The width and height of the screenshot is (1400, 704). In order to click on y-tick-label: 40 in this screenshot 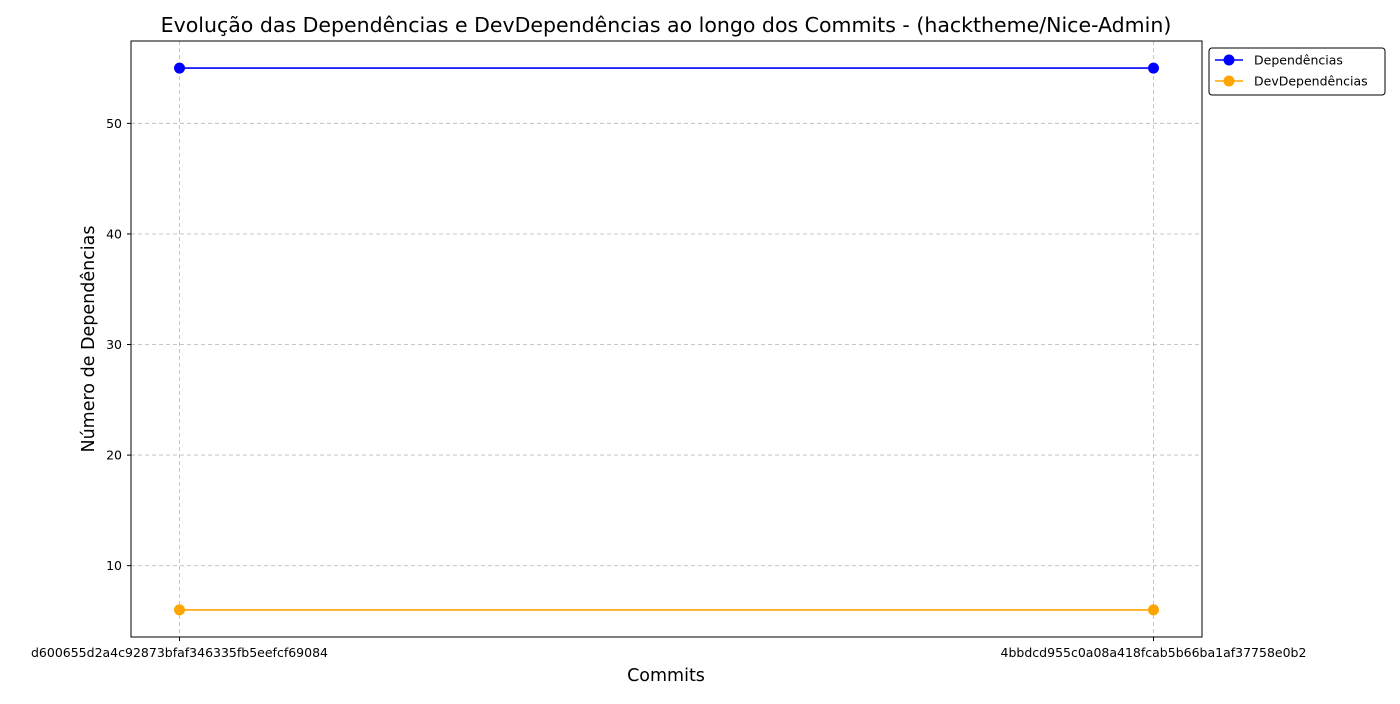, I will do `click(114, 233)`.